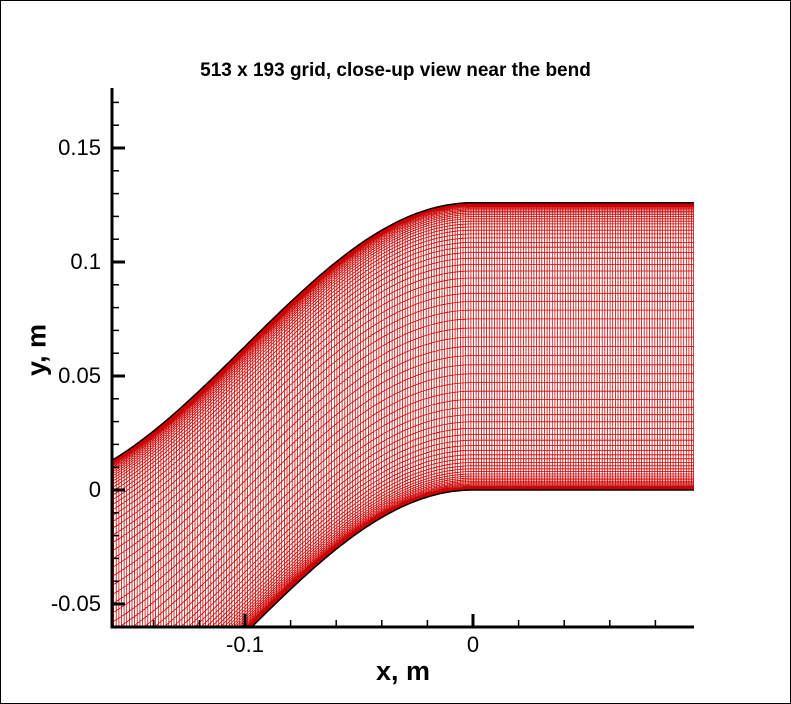  Describe the element at coordinates (403, 671) in the screenshot. I see `x-axis-label: x, m` at that location.